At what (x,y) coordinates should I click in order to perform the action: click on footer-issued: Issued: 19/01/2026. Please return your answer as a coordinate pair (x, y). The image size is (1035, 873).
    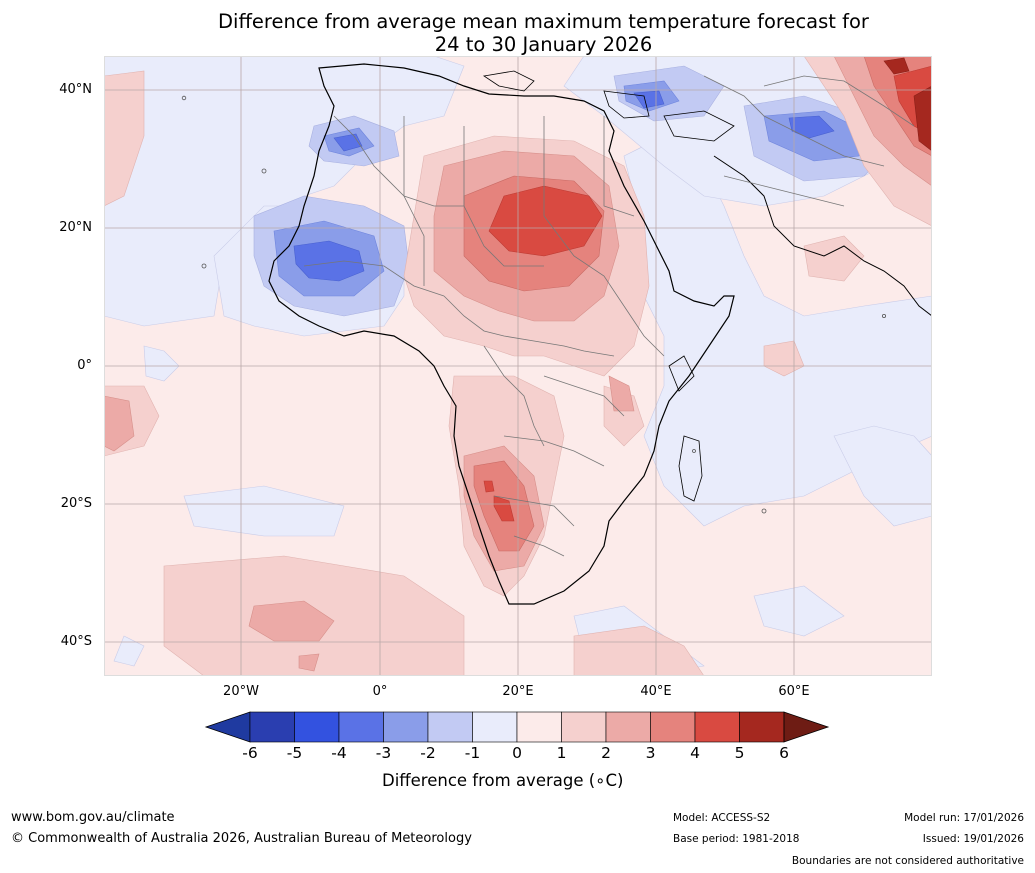
    Looking at the image, I should click on (973, 839).